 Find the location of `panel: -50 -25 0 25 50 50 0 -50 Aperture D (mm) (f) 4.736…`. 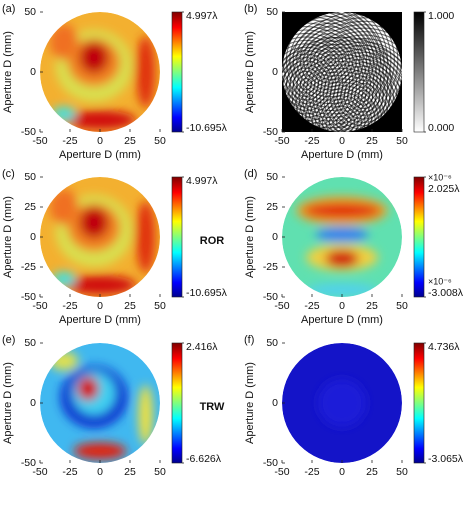

panel: -50 -25 0 25 50 50 0 -50 Aperture D (mm) (f) 4.736… is located at coordinates (354, 406).